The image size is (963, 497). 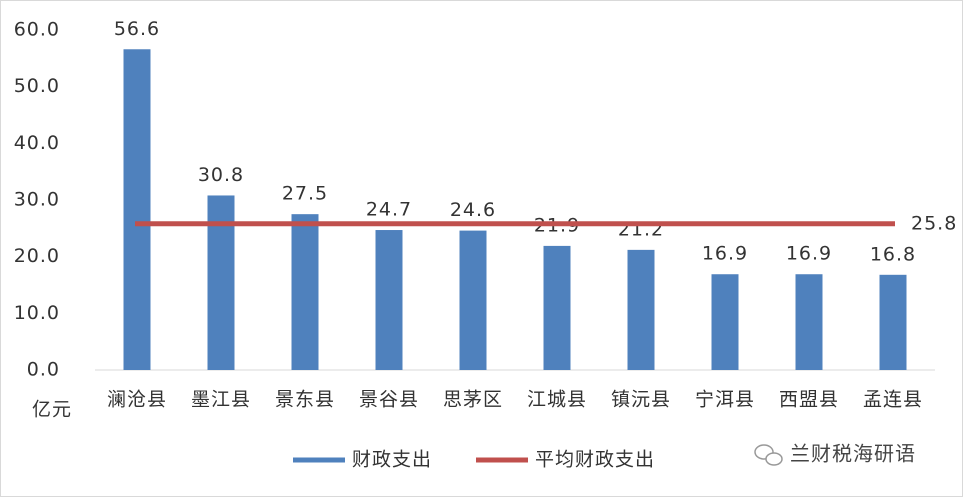 What do you see at coordinates (934, 223) in the screenshot?
I see `average-label: 25.8` at bounding box center [934, 223].